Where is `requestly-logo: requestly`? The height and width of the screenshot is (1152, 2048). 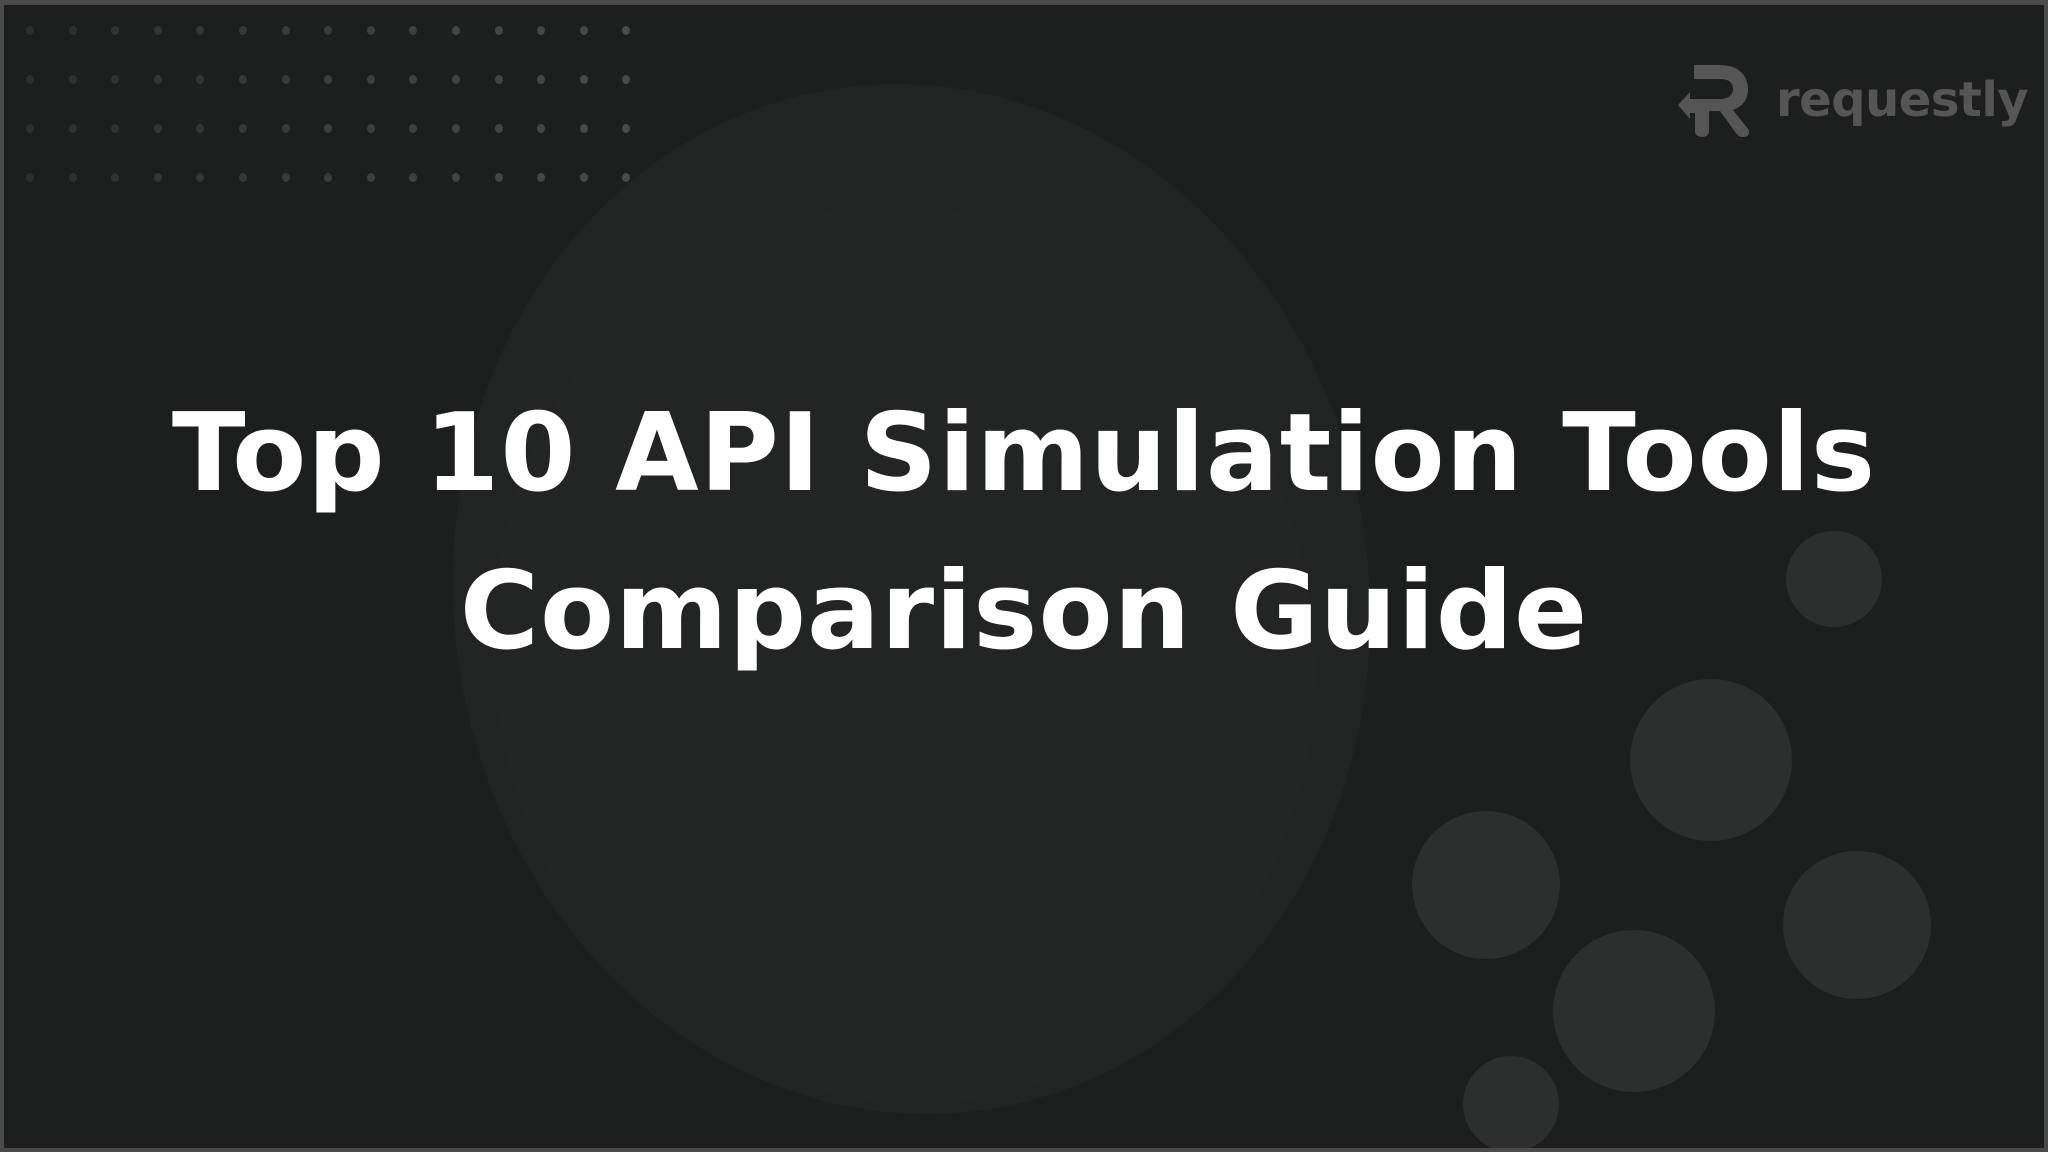 requestly-logo: requestly is located at coordinates (1852, 100).